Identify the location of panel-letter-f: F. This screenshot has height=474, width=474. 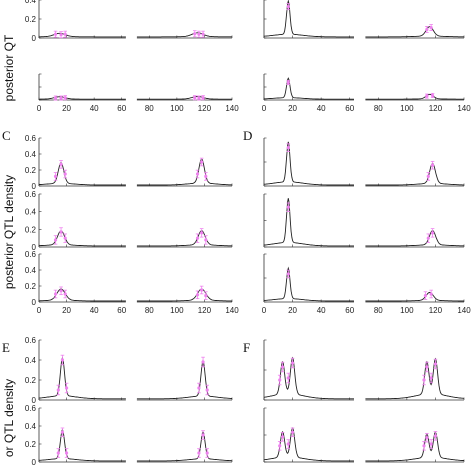
(246, 347).